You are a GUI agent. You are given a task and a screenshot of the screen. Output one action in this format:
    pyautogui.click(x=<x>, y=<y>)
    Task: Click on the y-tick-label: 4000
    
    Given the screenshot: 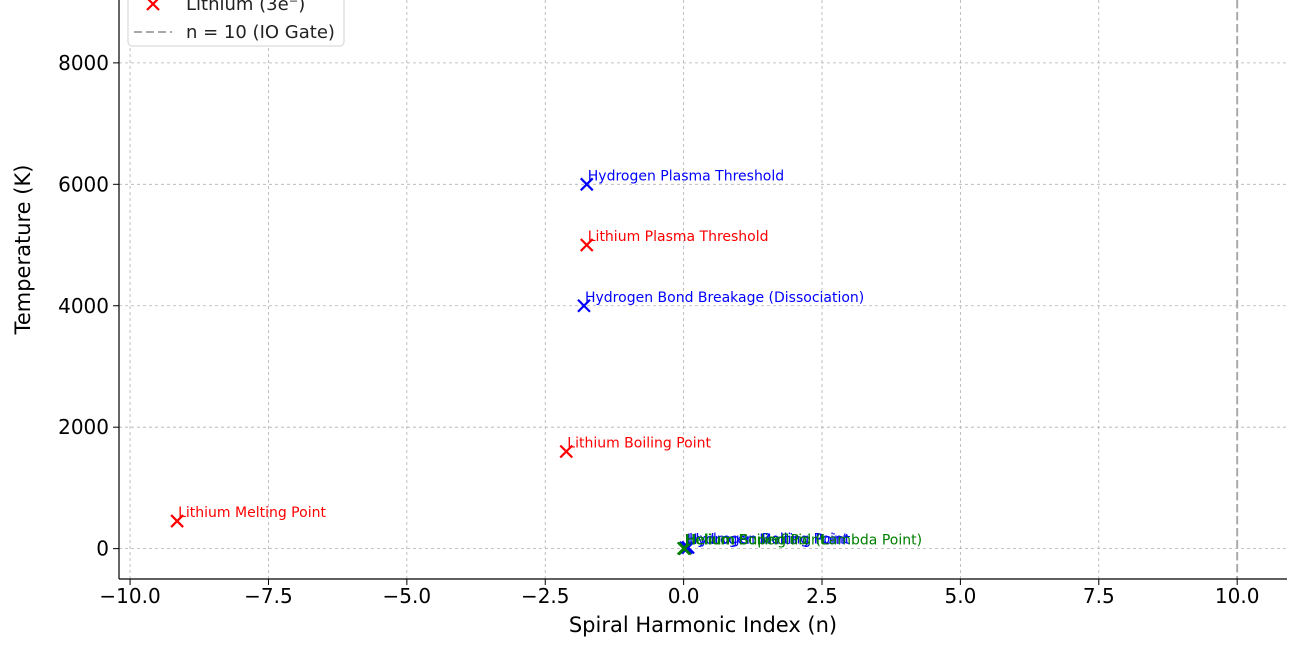 What is the action you would take?
    pyautogui.click(x=83, y=306)
    